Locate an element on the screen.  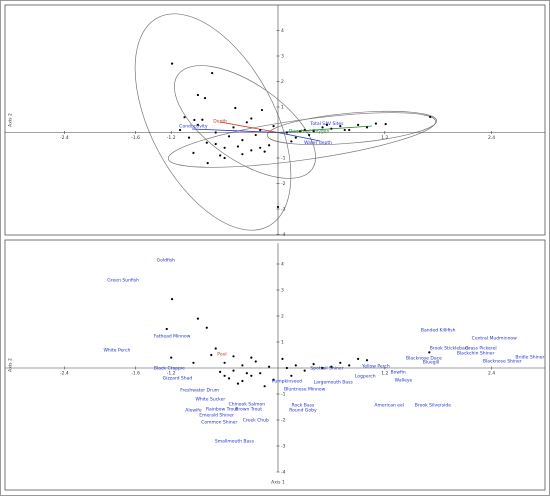
point-label: Conductivity is located at coordinates (193, 127).